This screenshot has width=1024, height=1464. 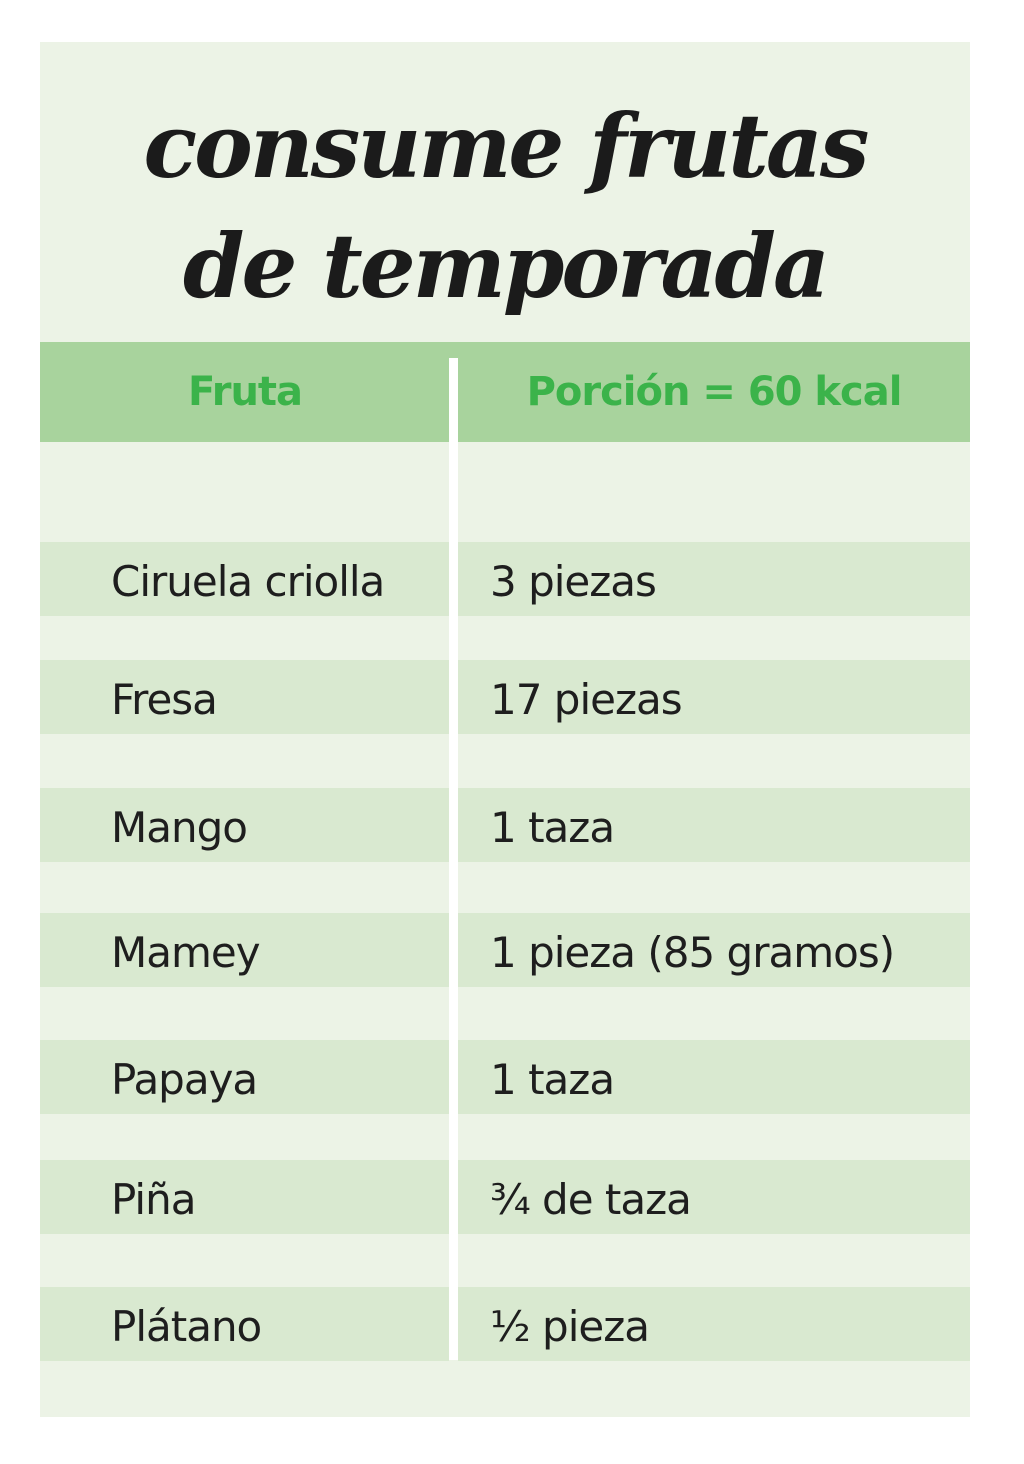 I want to click on table-row: Mango 1 taza, so click(x=505, y=825).